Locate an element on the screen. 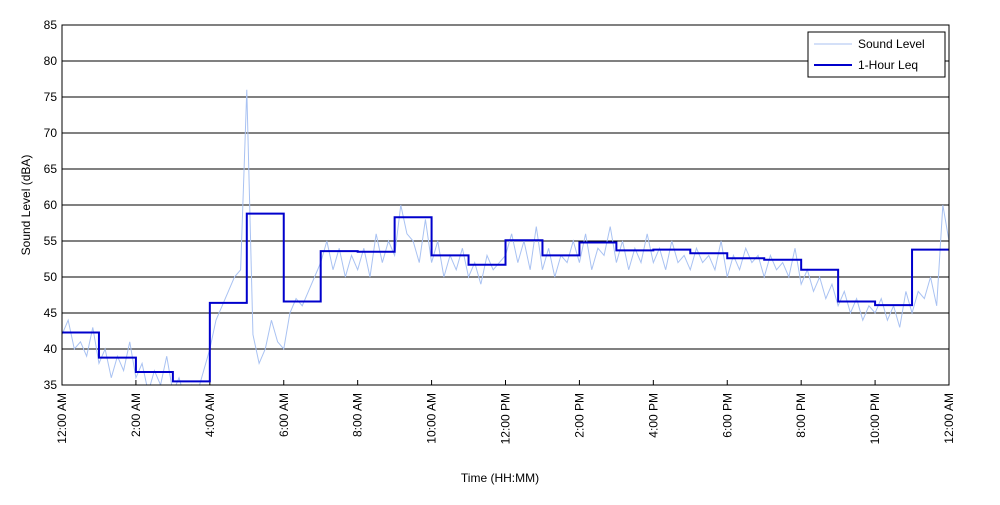  y-tick-label: 60 is located at coordinates (51, 205).